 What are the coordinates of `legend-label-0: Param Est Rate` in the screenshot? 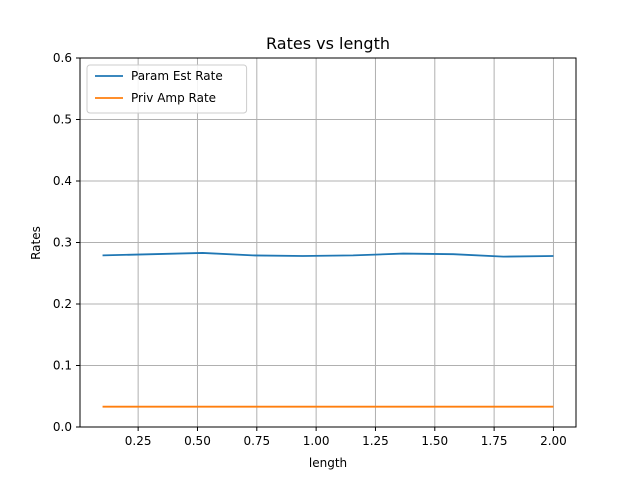 It's located at (177, 76).